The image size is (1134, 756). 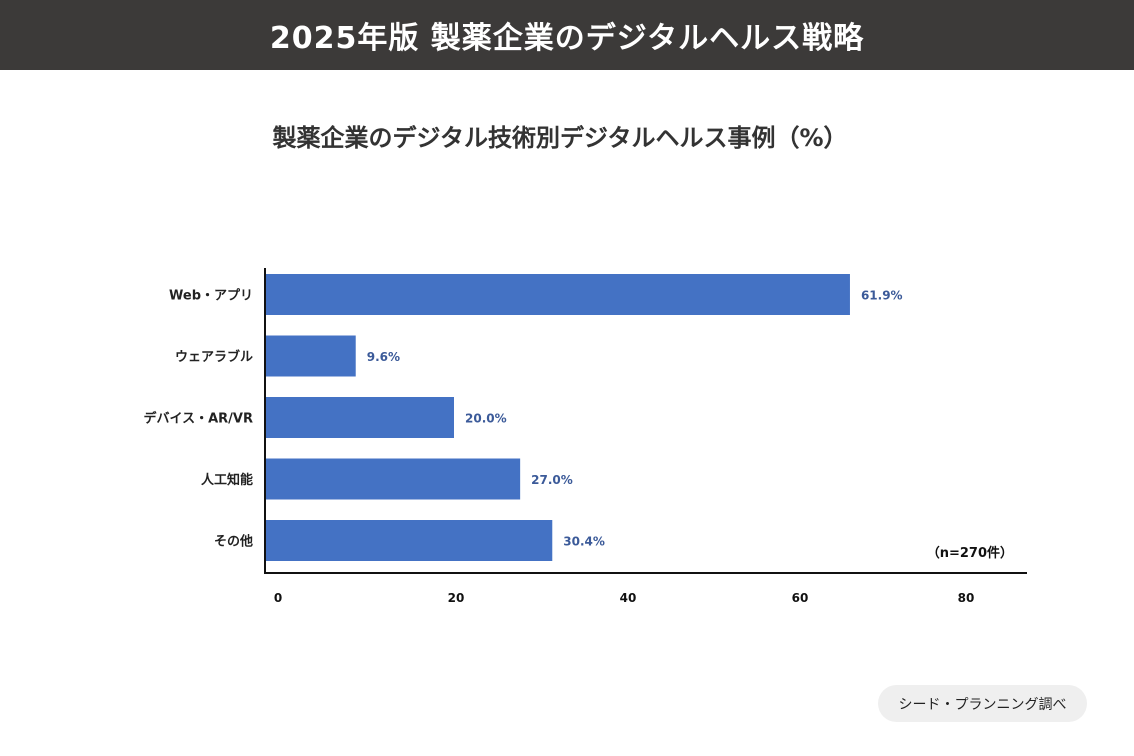 What do you see at coordinates (211, 296) in the screenshot?
I see `category-label-0: Web・アプリ` at bounding box center [211, 296].